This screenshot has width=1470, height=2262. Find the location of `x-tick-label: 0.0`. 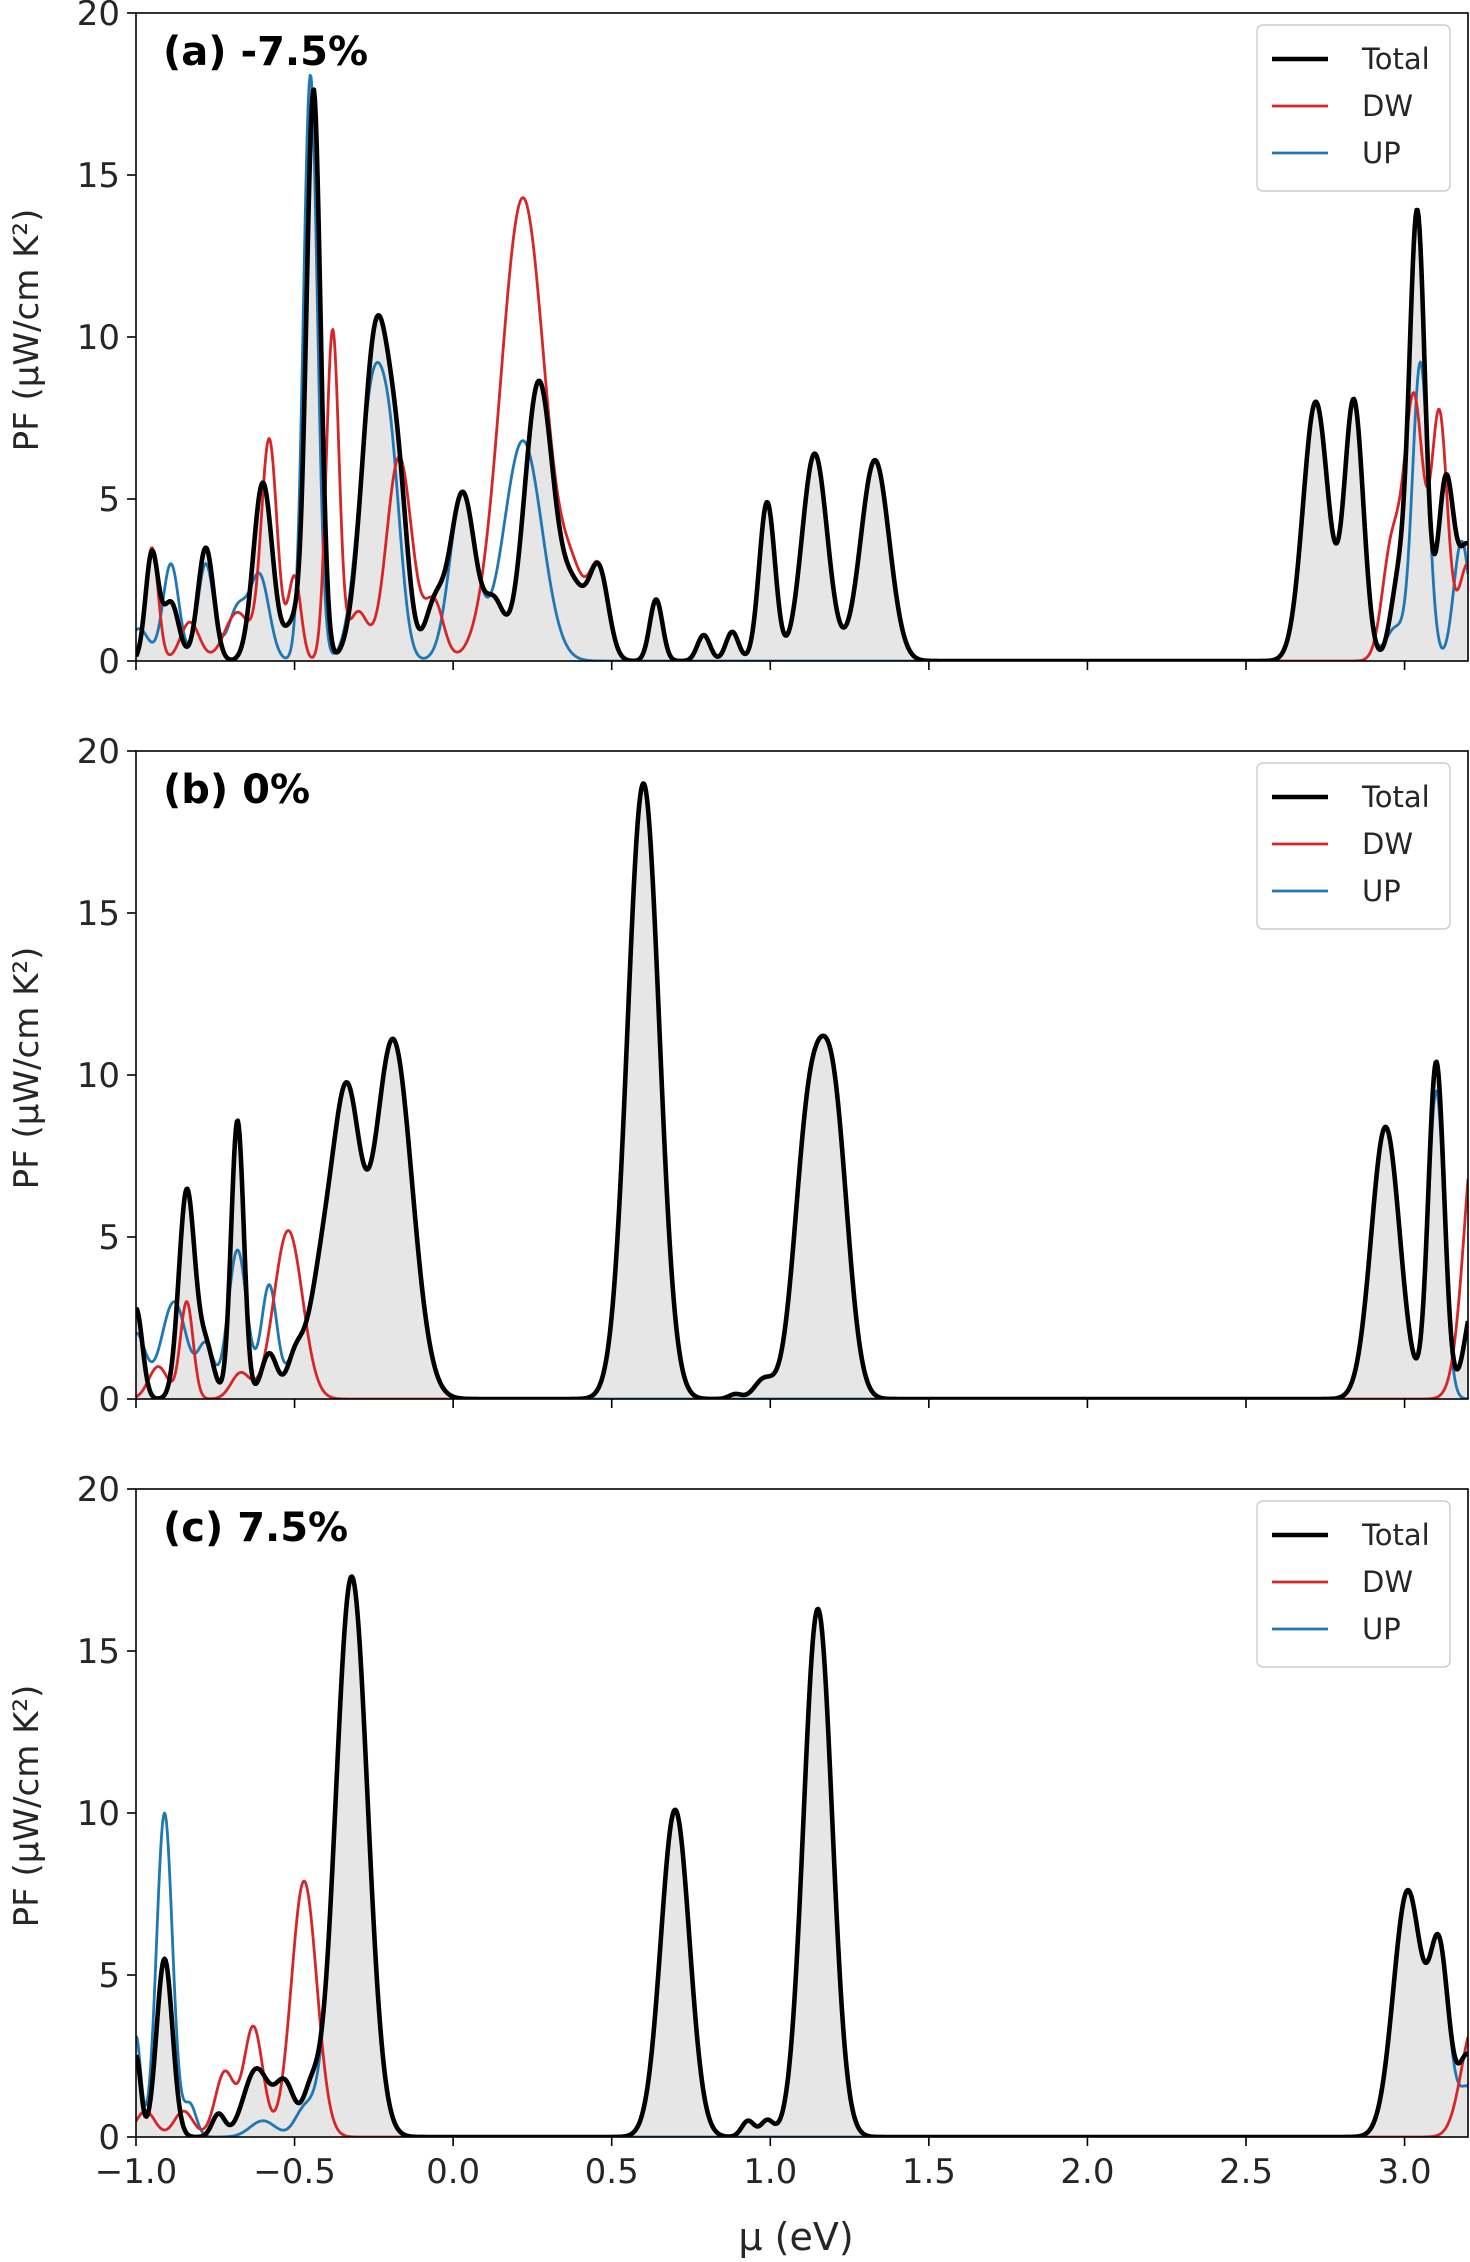

x-tick-label: 0.0 is located at coordinates (453, 2172).